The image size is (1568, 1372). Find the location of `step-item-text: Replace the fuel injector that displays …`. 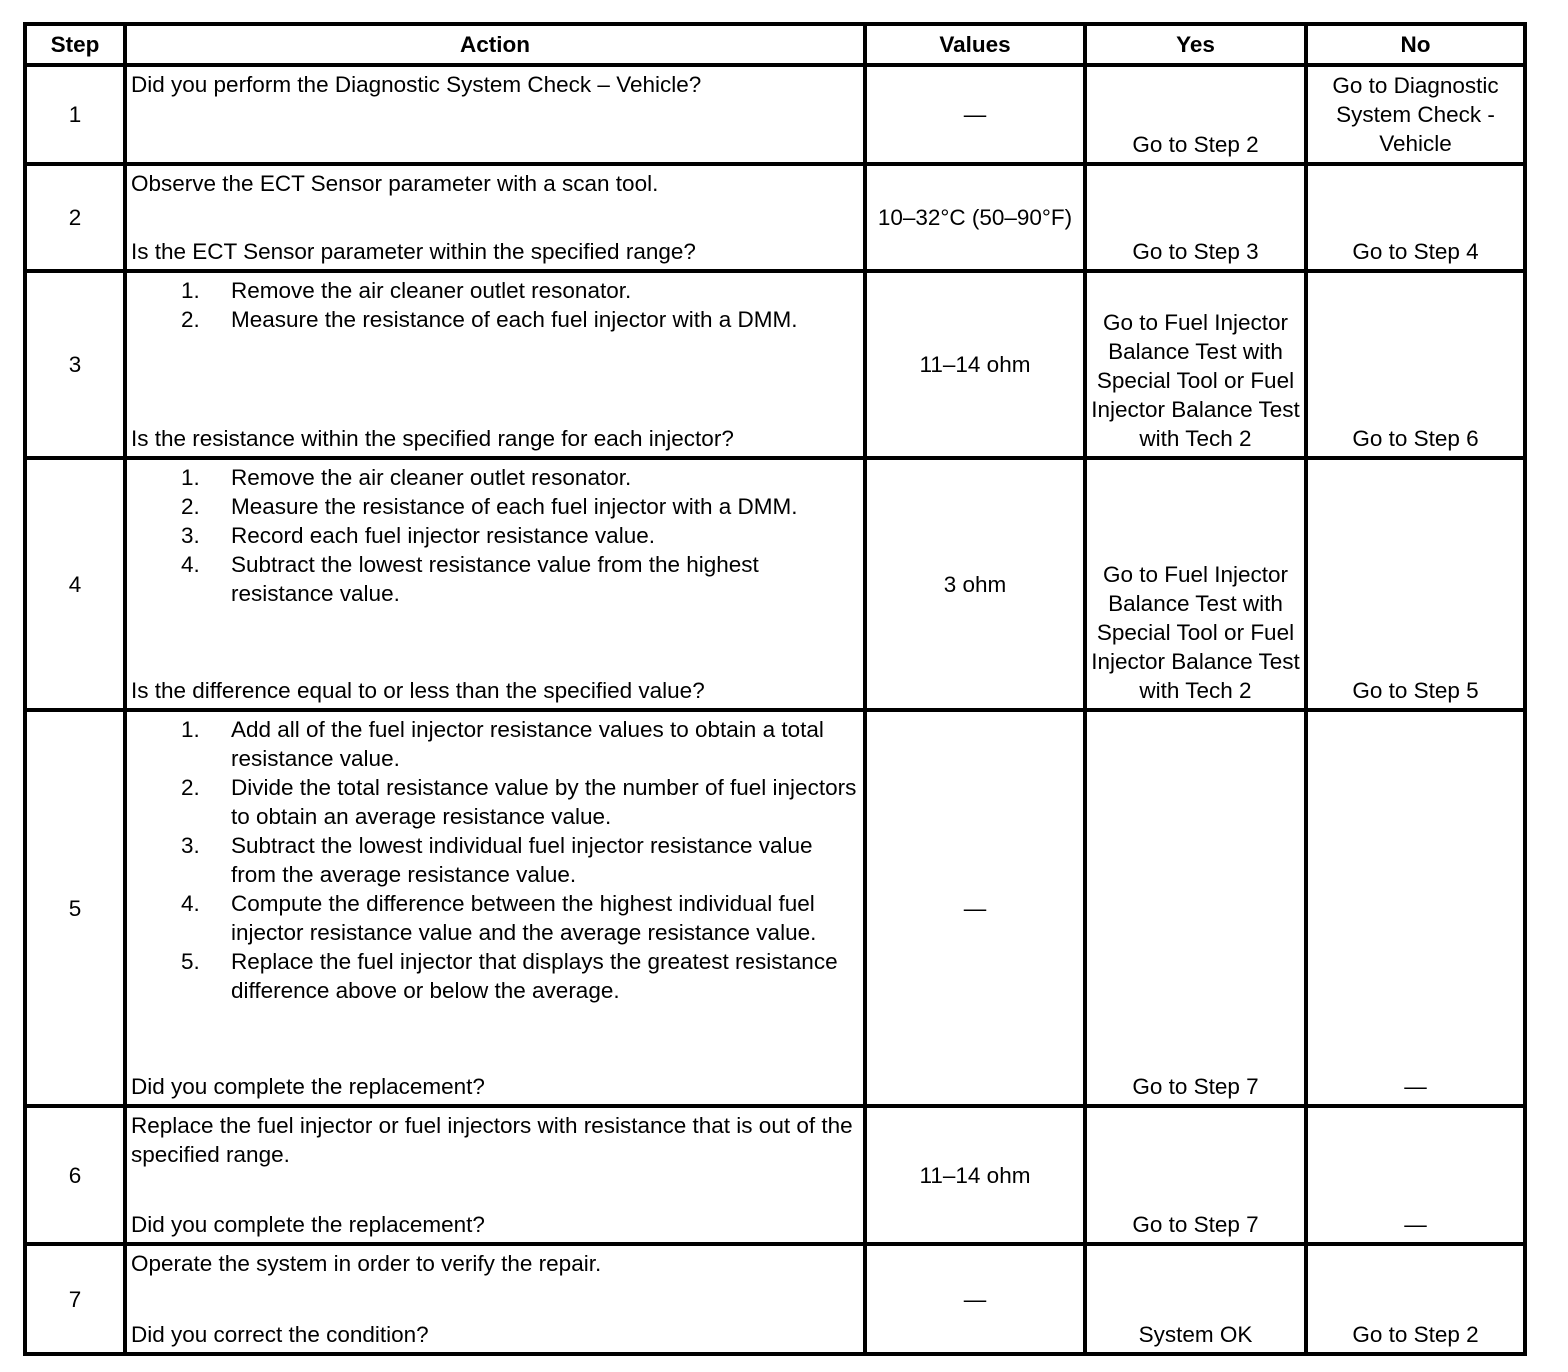

step-item-text: Replace the fuel injector that displays … is located at coordinates (534, 976).